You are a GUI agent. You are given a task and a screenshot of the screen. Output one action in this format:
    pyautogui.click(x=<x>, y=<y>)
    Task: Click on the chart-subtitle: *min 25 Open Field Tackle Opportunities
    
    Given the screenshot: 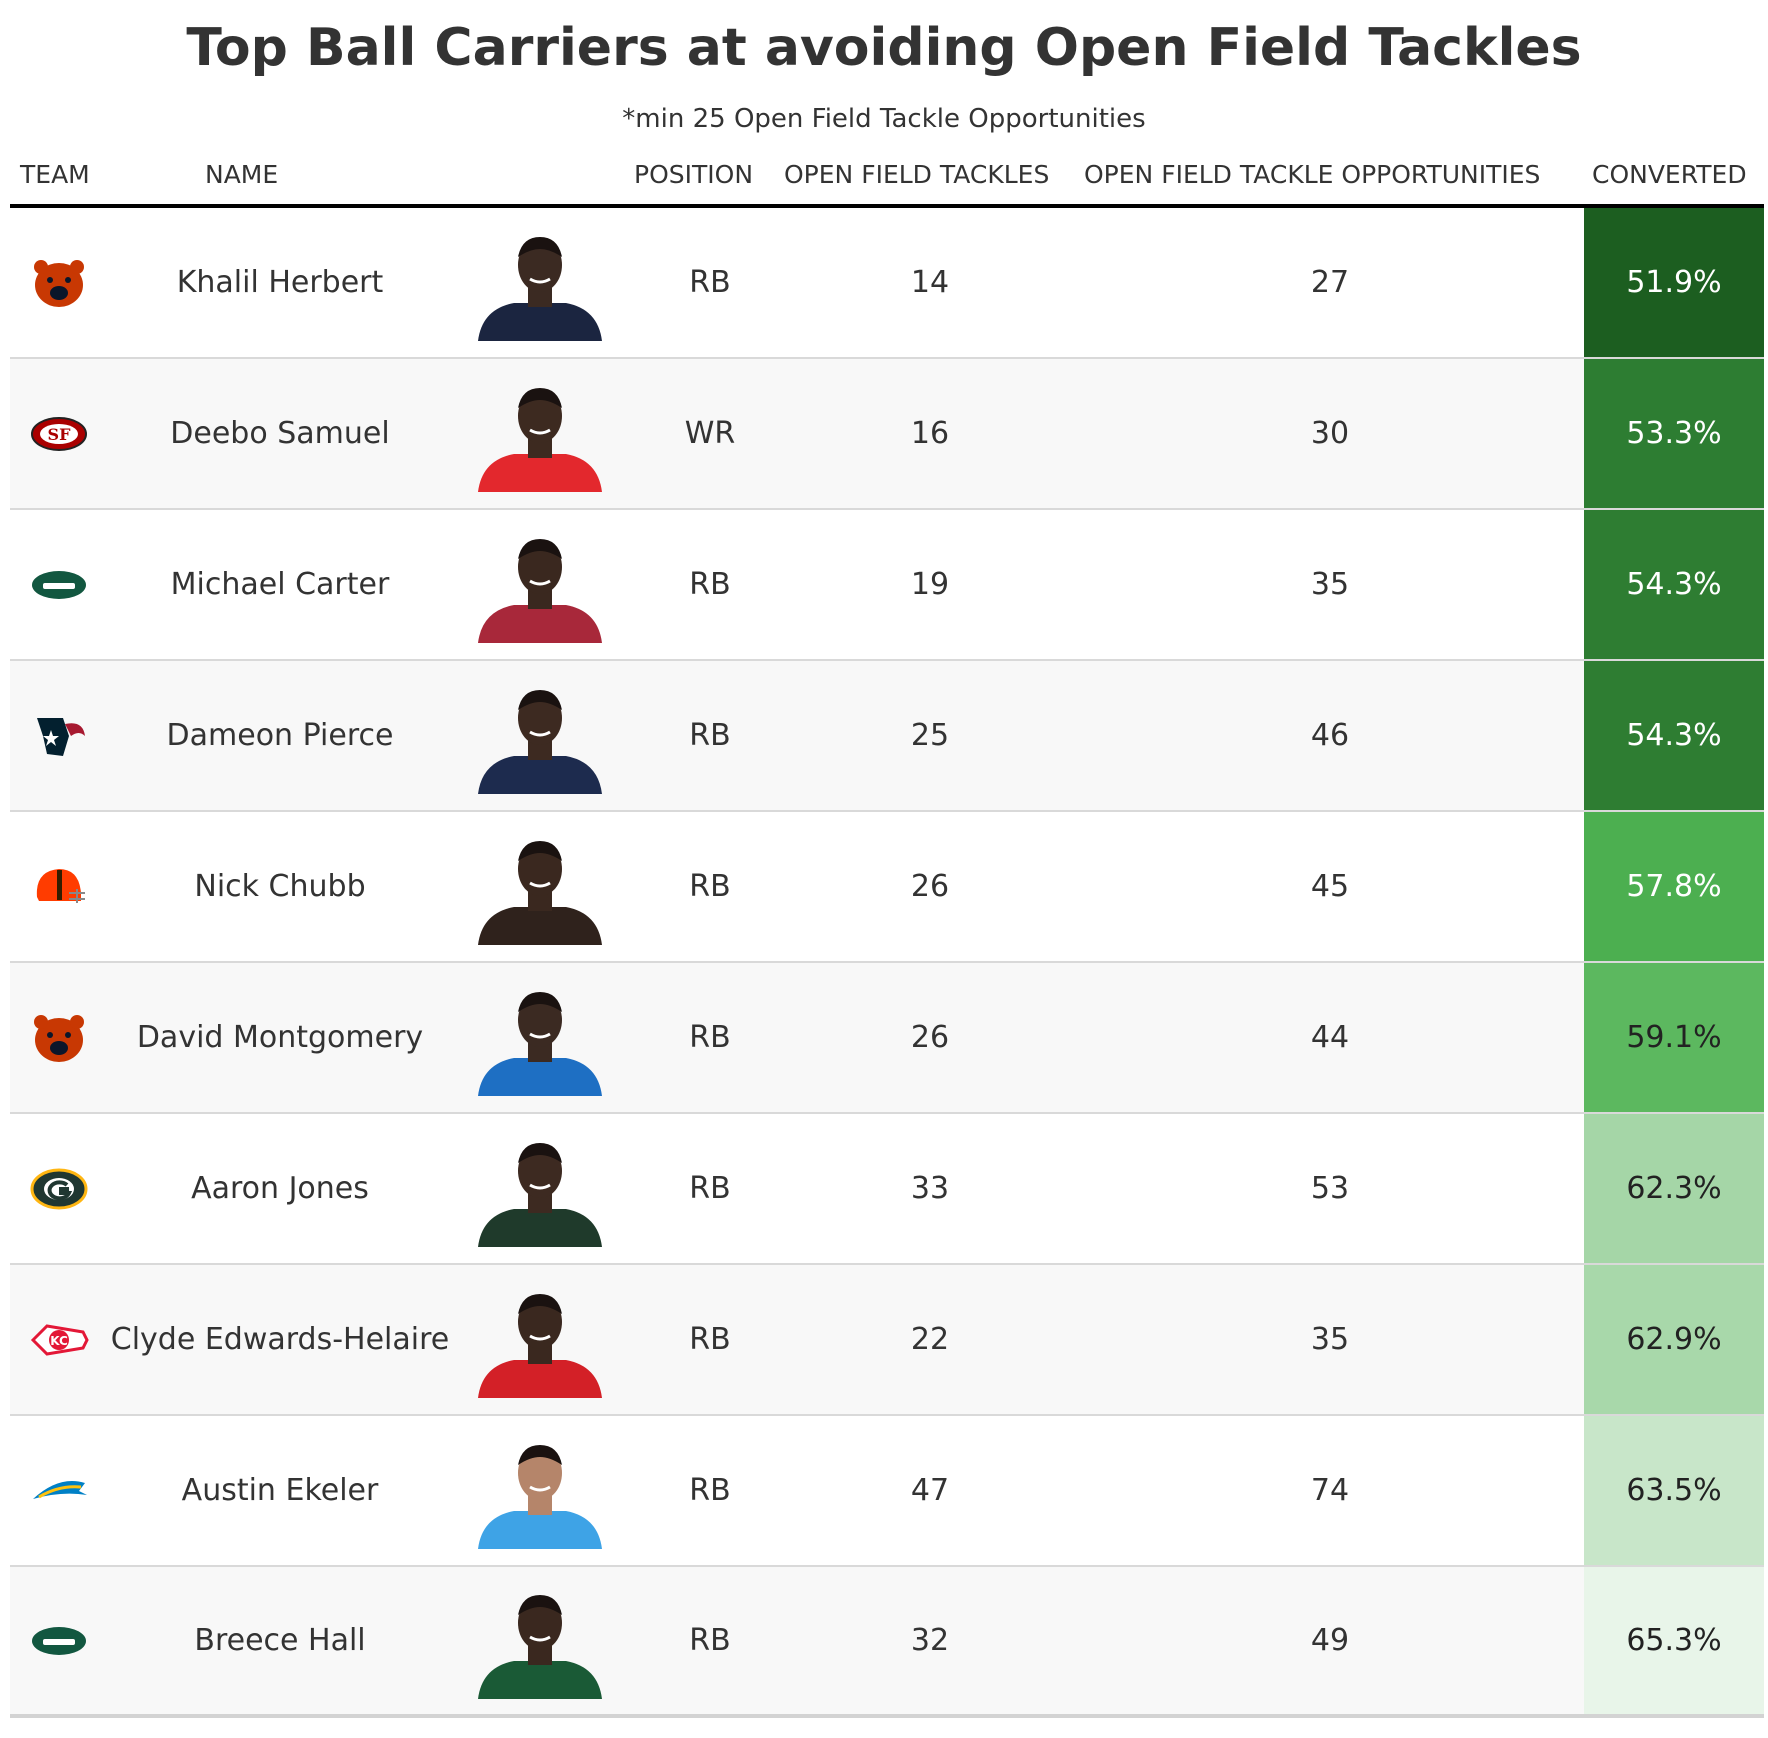 What is the action you would take?
    pyautogui.click(x=884, y=119)
    